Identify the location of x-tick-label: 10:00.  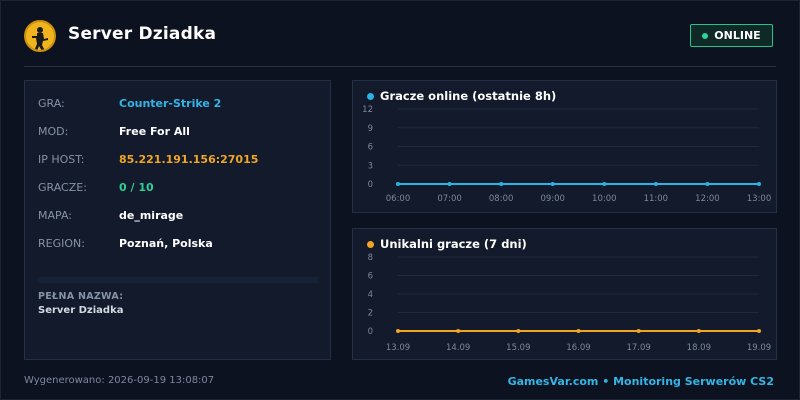
(604, 199).